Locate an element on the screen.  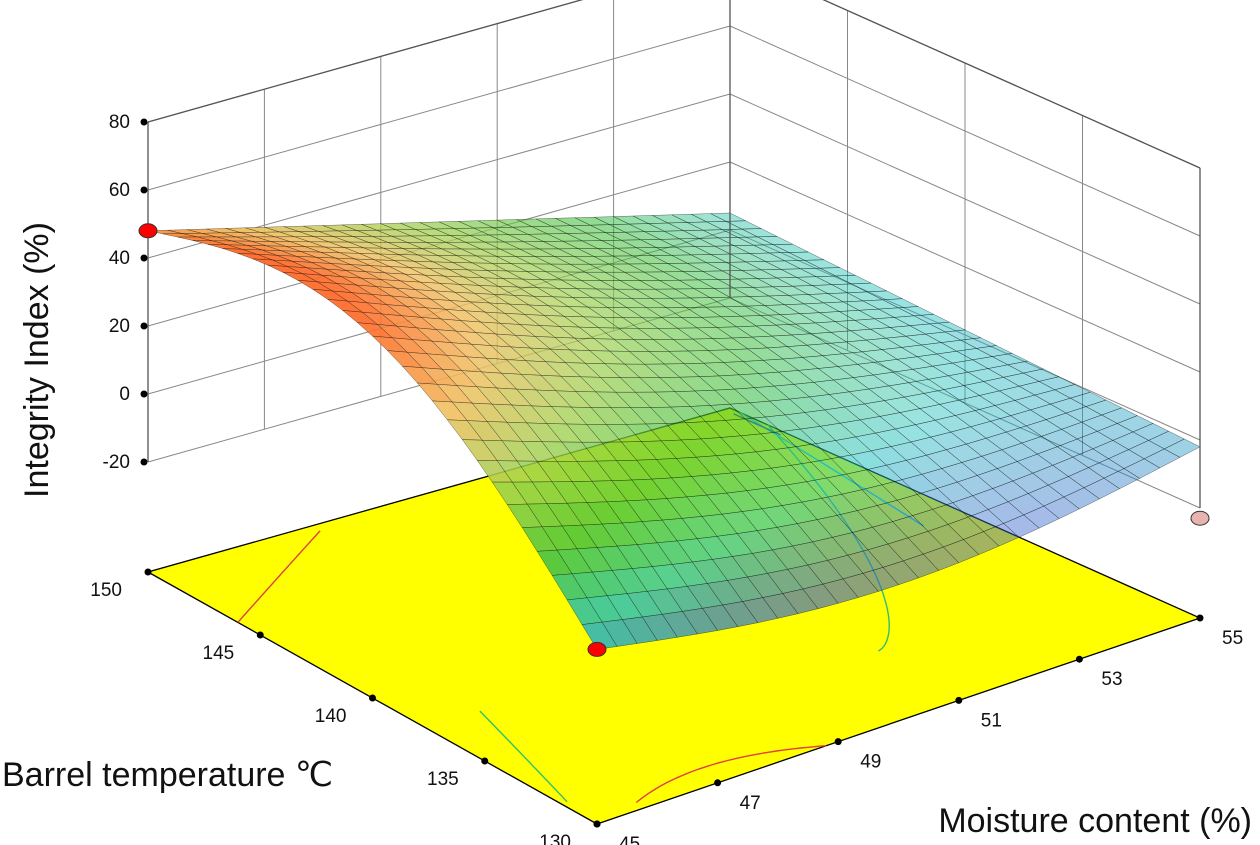
x-tick-label: 51 is located at coordinates (991, 720).